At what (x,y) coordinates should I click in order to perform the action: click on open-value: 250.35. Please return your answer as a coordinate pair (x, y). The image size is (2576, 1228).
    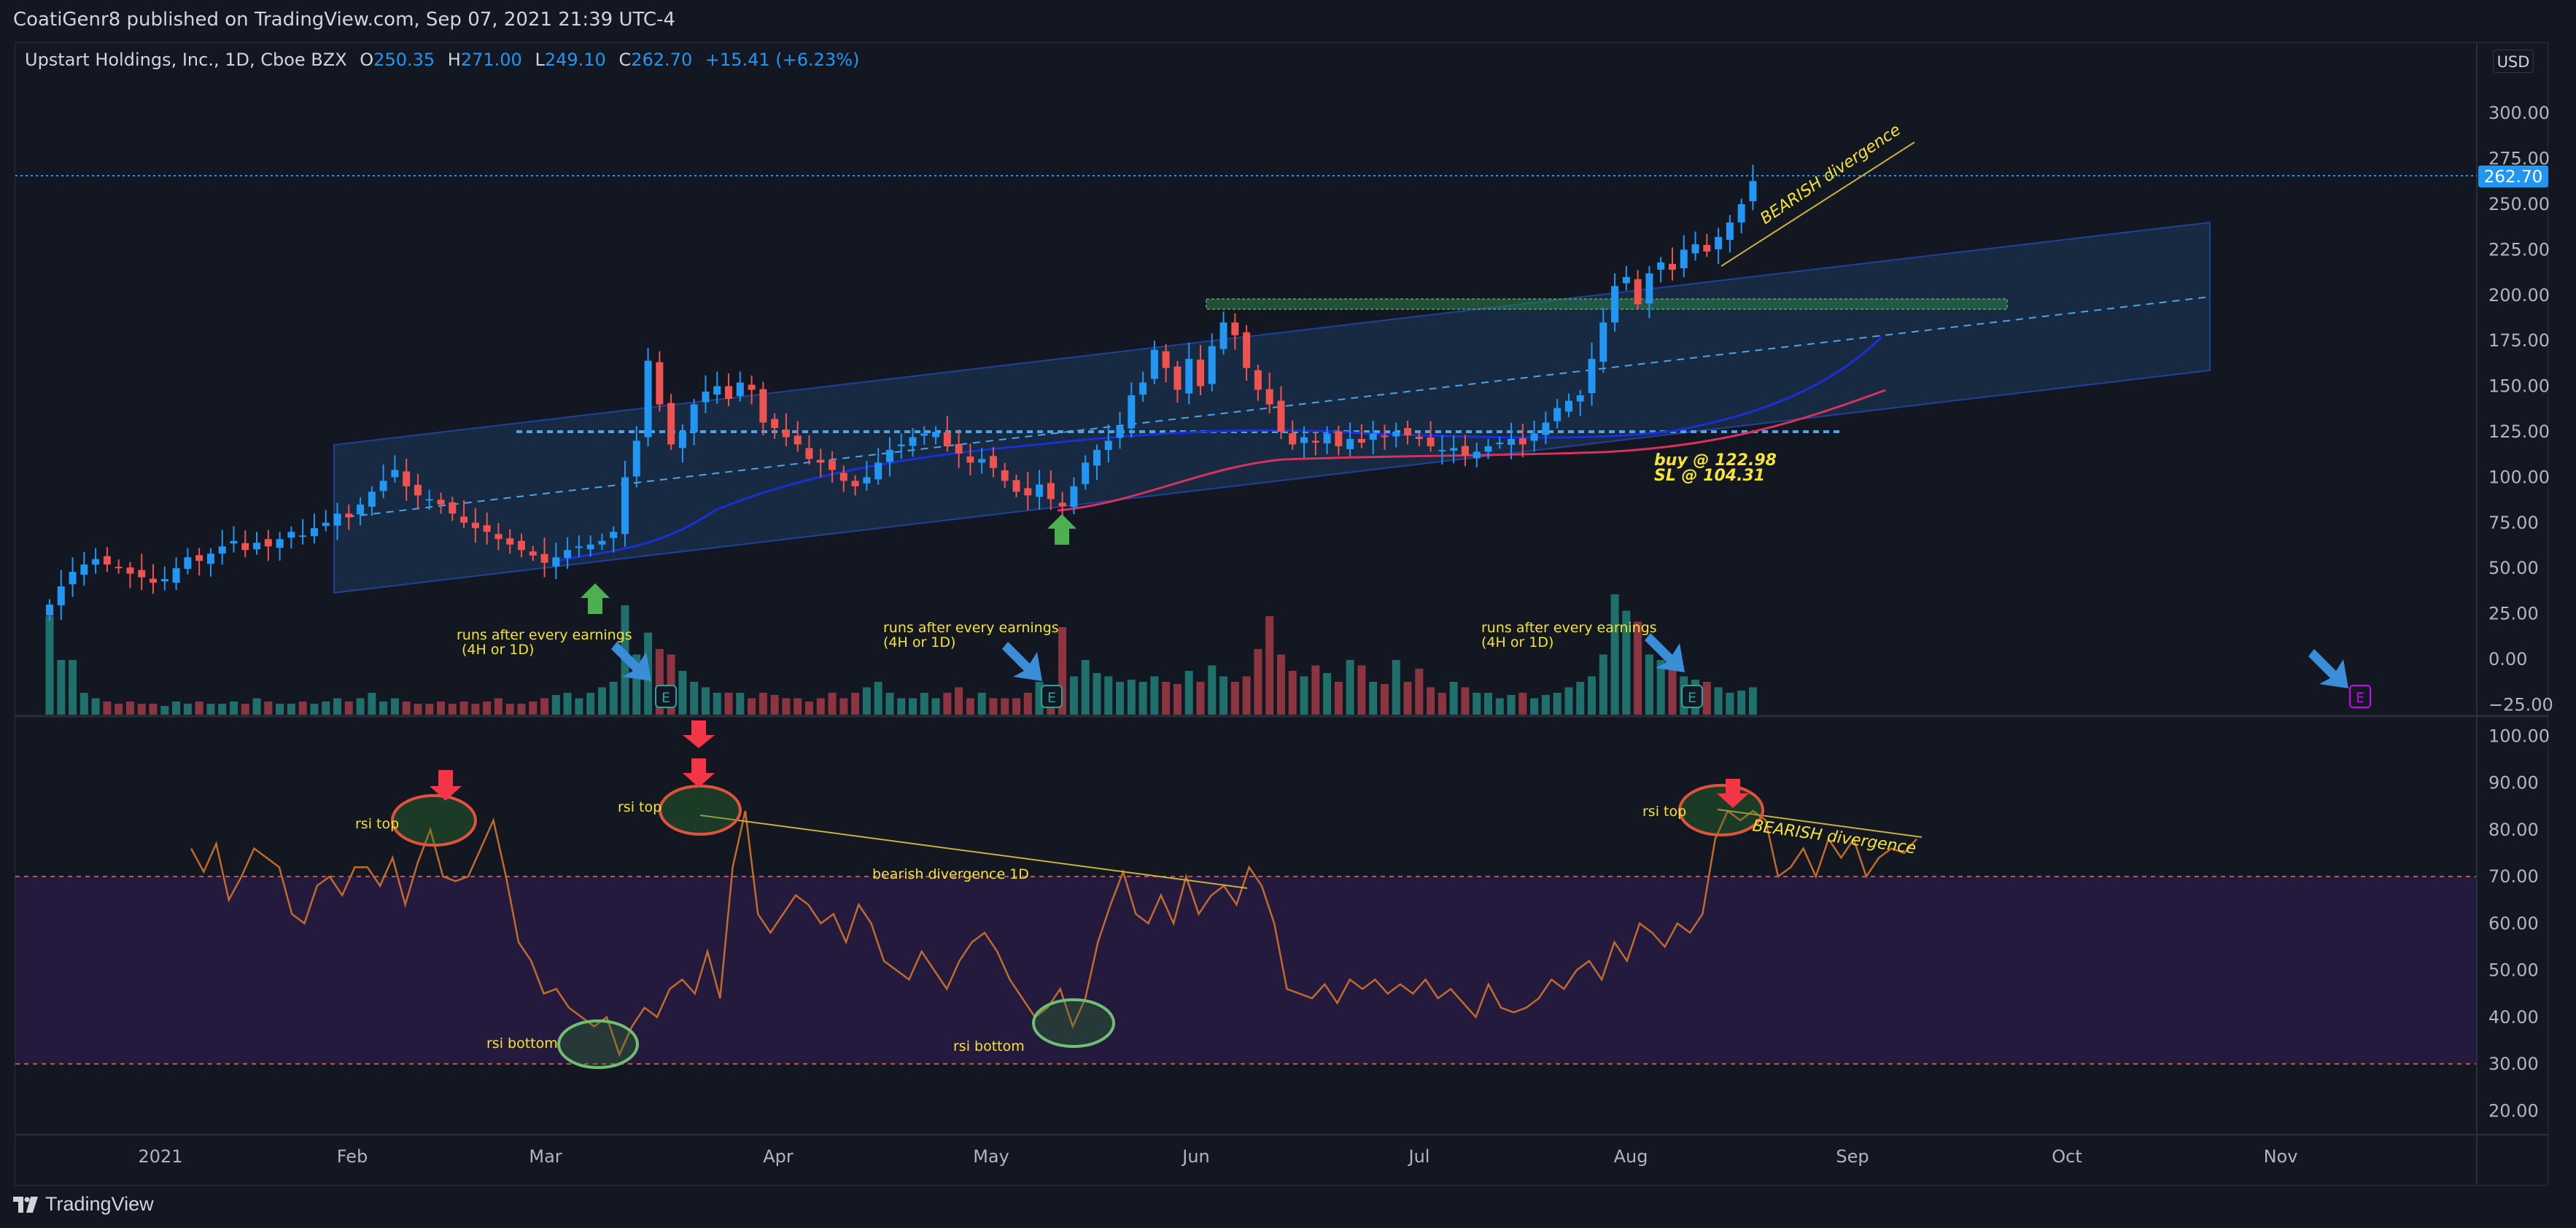
    Looking at the image, I should click on (404, 60).